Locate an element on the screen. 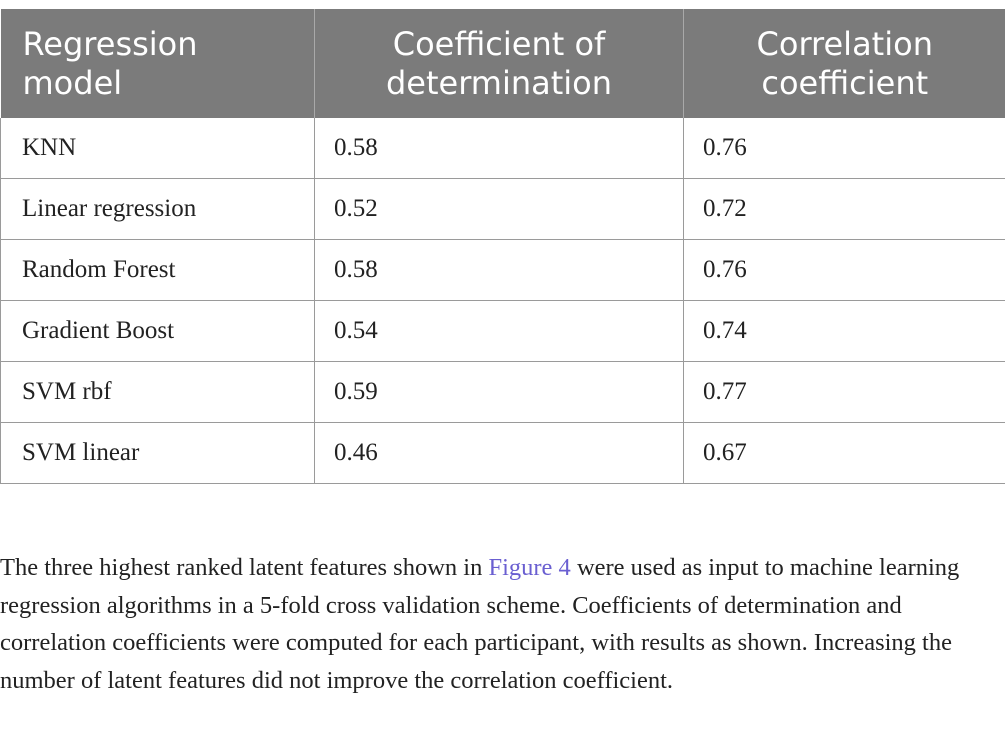  figure-4-link: Figure 4 is located at coordinates (529, 567).